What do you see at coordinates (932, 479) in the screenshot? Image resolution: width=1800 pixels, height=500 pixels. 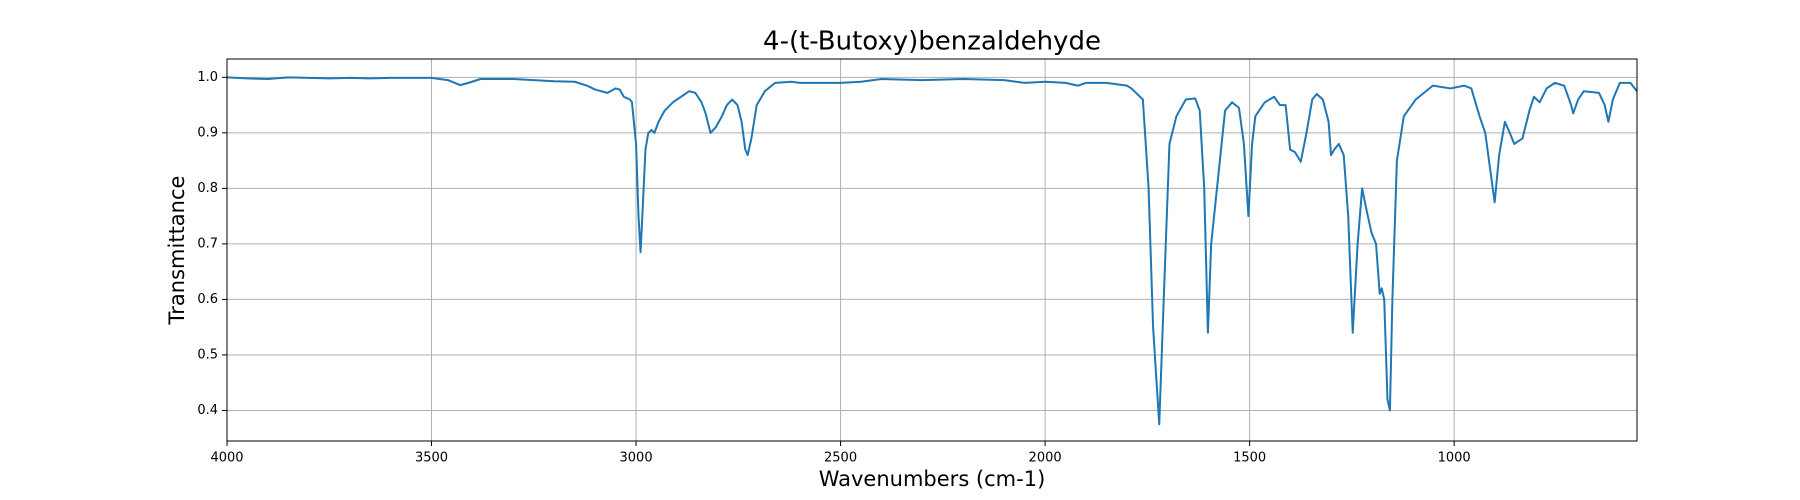 I see `x-axis-label: Wavenumbers (cm-1)` at bounding box center [932, 479].